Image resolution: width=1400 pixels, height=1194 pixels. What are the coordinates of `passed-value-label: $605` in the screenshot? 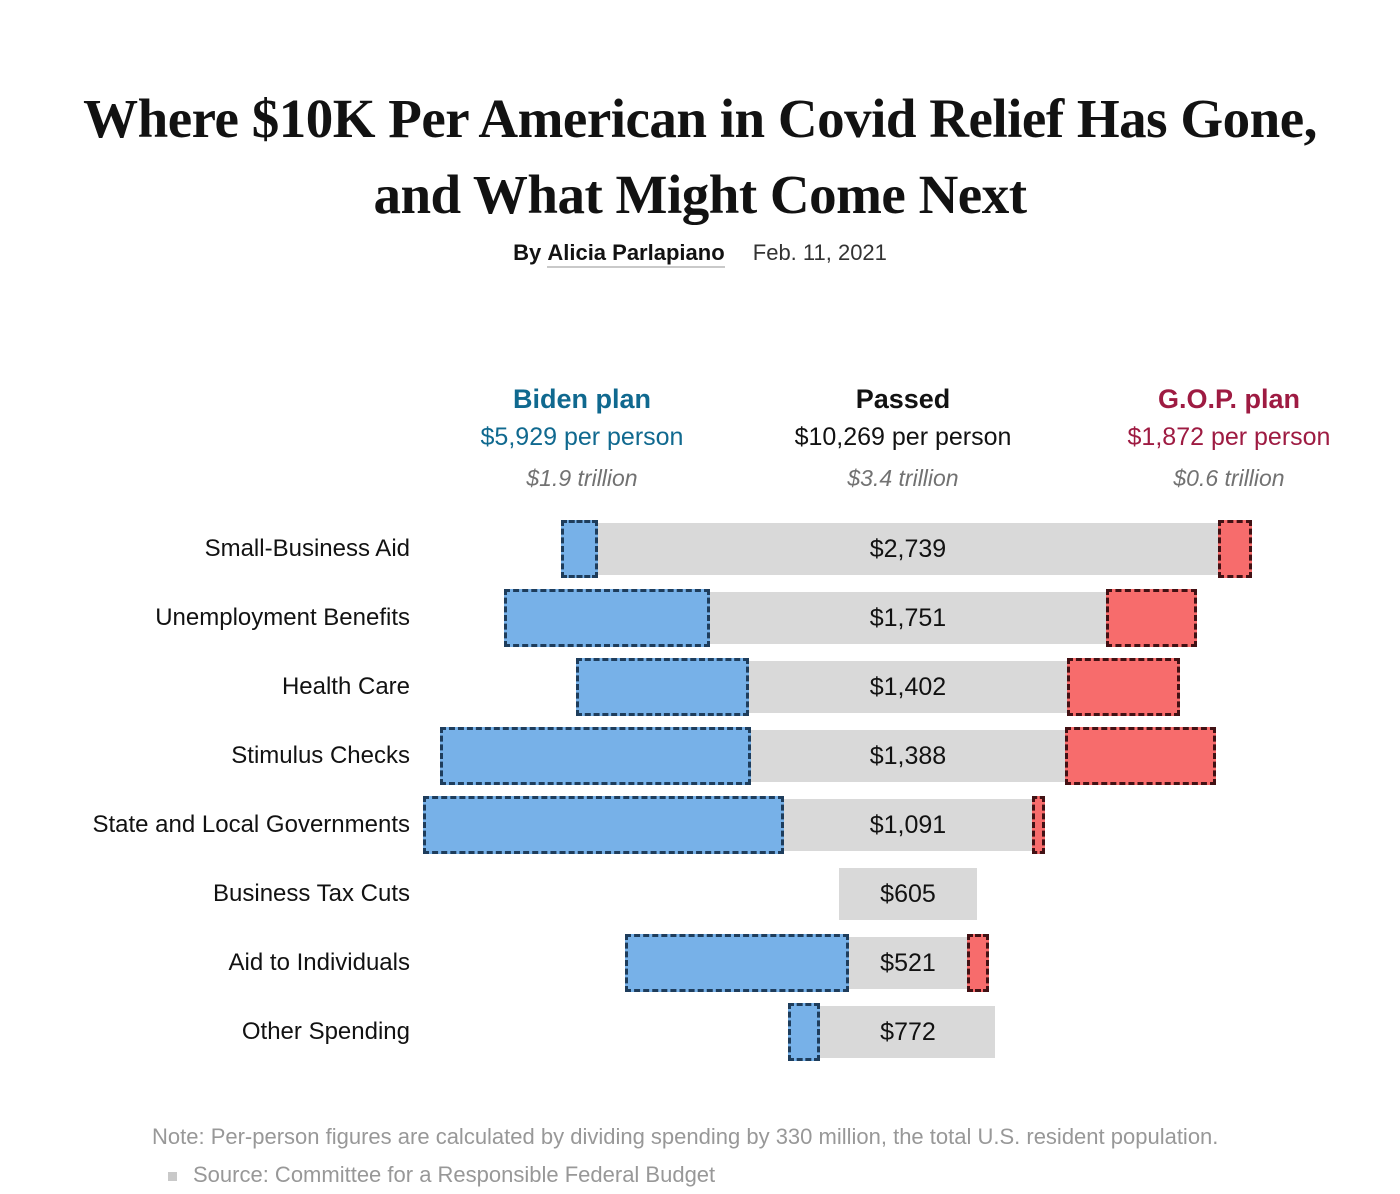 It's located at (908, 893).